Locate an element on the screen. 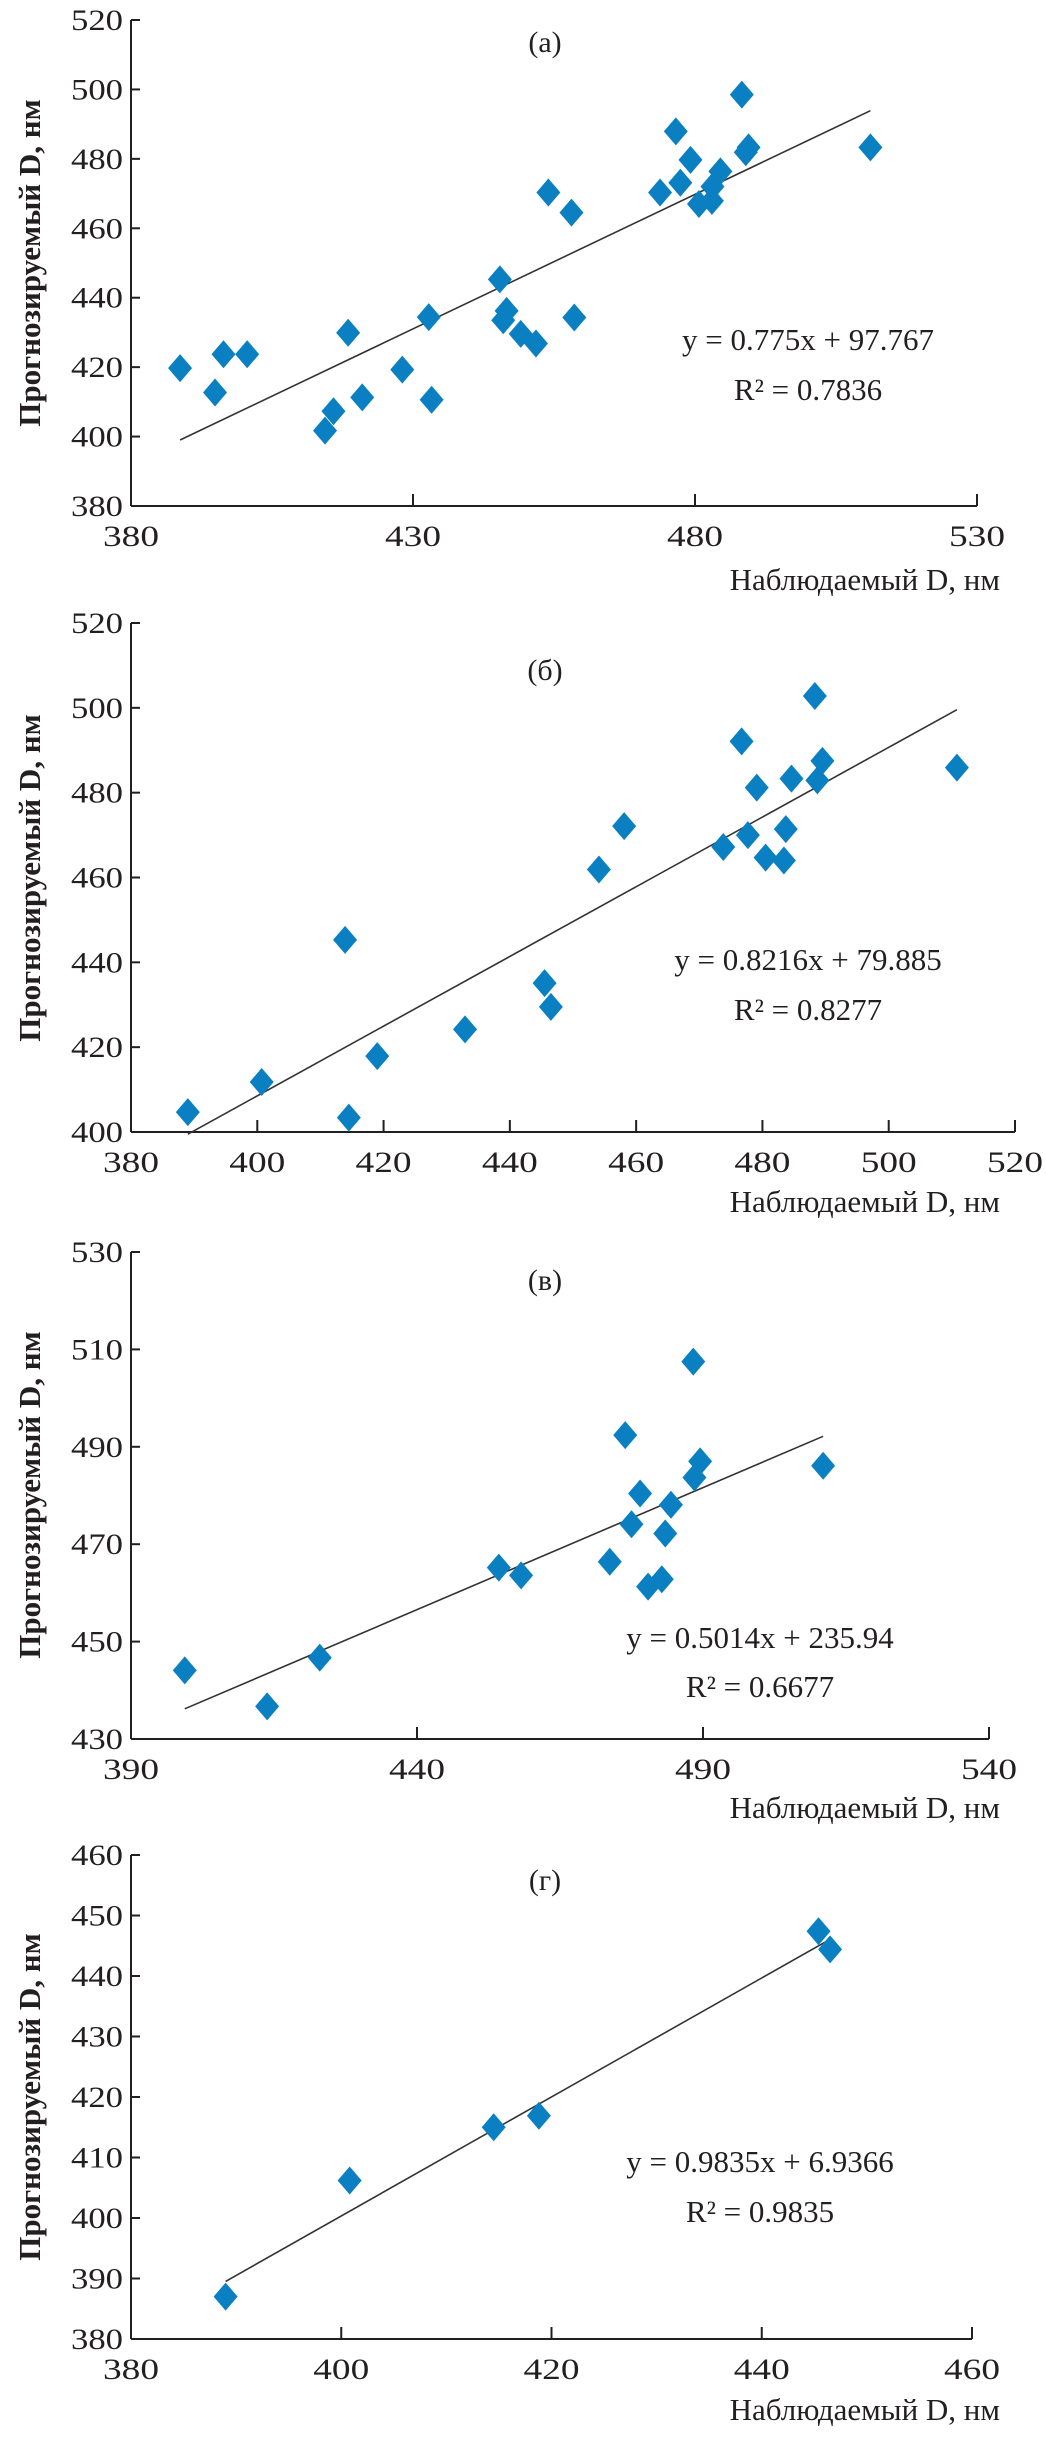 Image resolution: width=1046 pixels, height=2438 pixels. y-tick-label: 530 is located at coordinates (97, 1252).